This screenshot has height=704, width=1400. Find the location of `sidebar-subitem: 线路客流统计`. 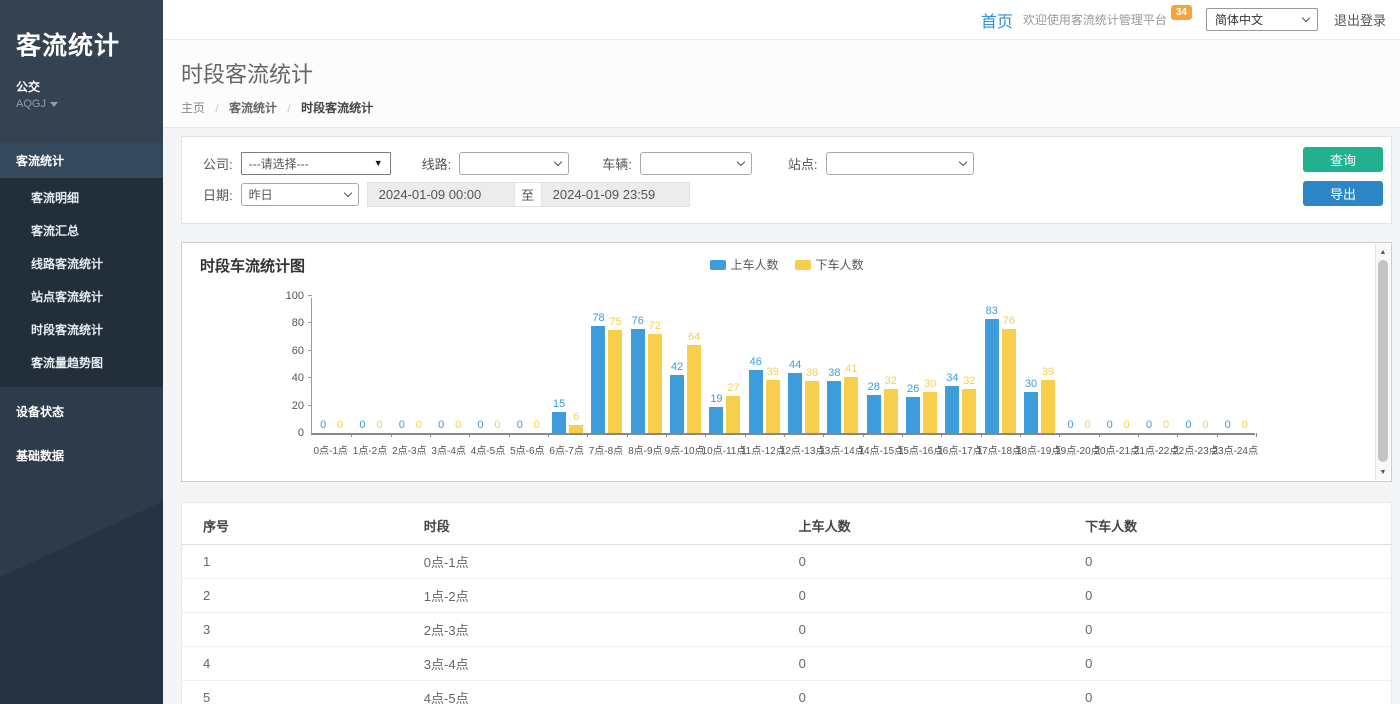

sidebar-subitem: 线路客流统计 is located at coordinates (67, 264).